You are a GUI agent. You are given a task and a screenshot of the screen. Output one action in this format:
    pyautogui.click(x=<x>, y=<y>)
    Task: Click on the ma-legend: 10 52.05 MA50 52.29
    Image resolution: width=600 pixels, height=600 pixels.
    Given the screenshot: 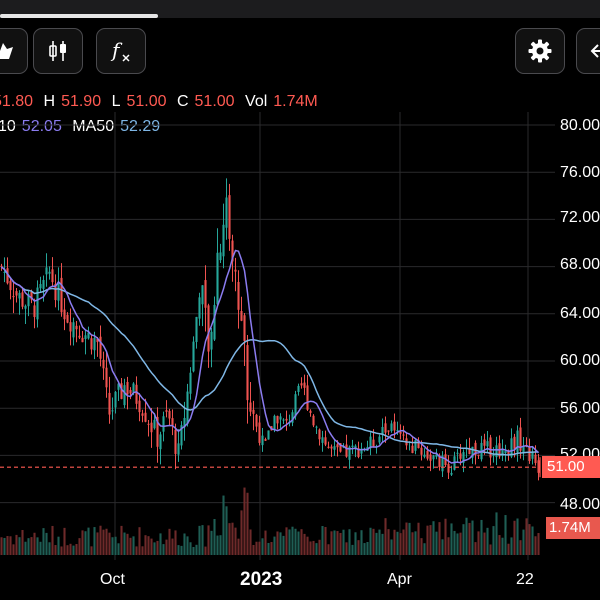 What is the action you would take?
    pyautogui.click(x=83, y=127)
    